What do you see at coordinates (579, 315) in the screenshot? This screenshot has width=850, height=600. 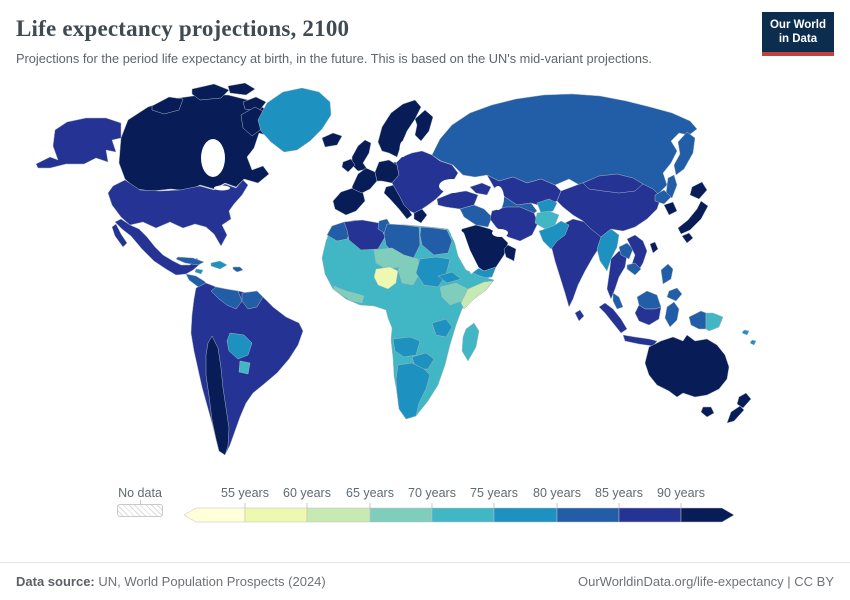 I see `country-sri-lanka` at bounding box center [579, 315].